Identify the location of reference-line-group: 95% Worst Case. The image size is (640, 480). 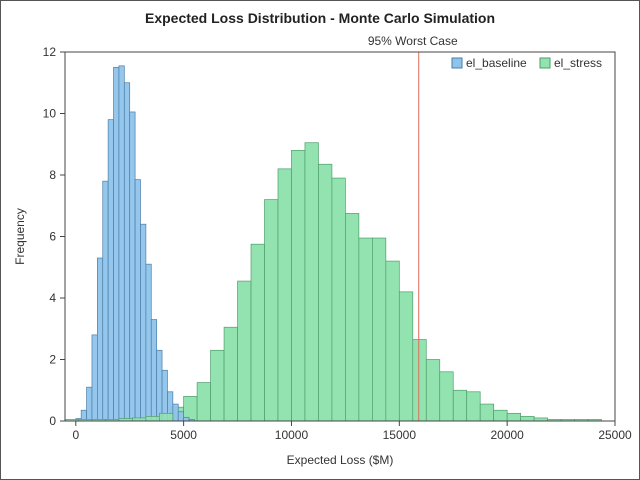
(413, 227).